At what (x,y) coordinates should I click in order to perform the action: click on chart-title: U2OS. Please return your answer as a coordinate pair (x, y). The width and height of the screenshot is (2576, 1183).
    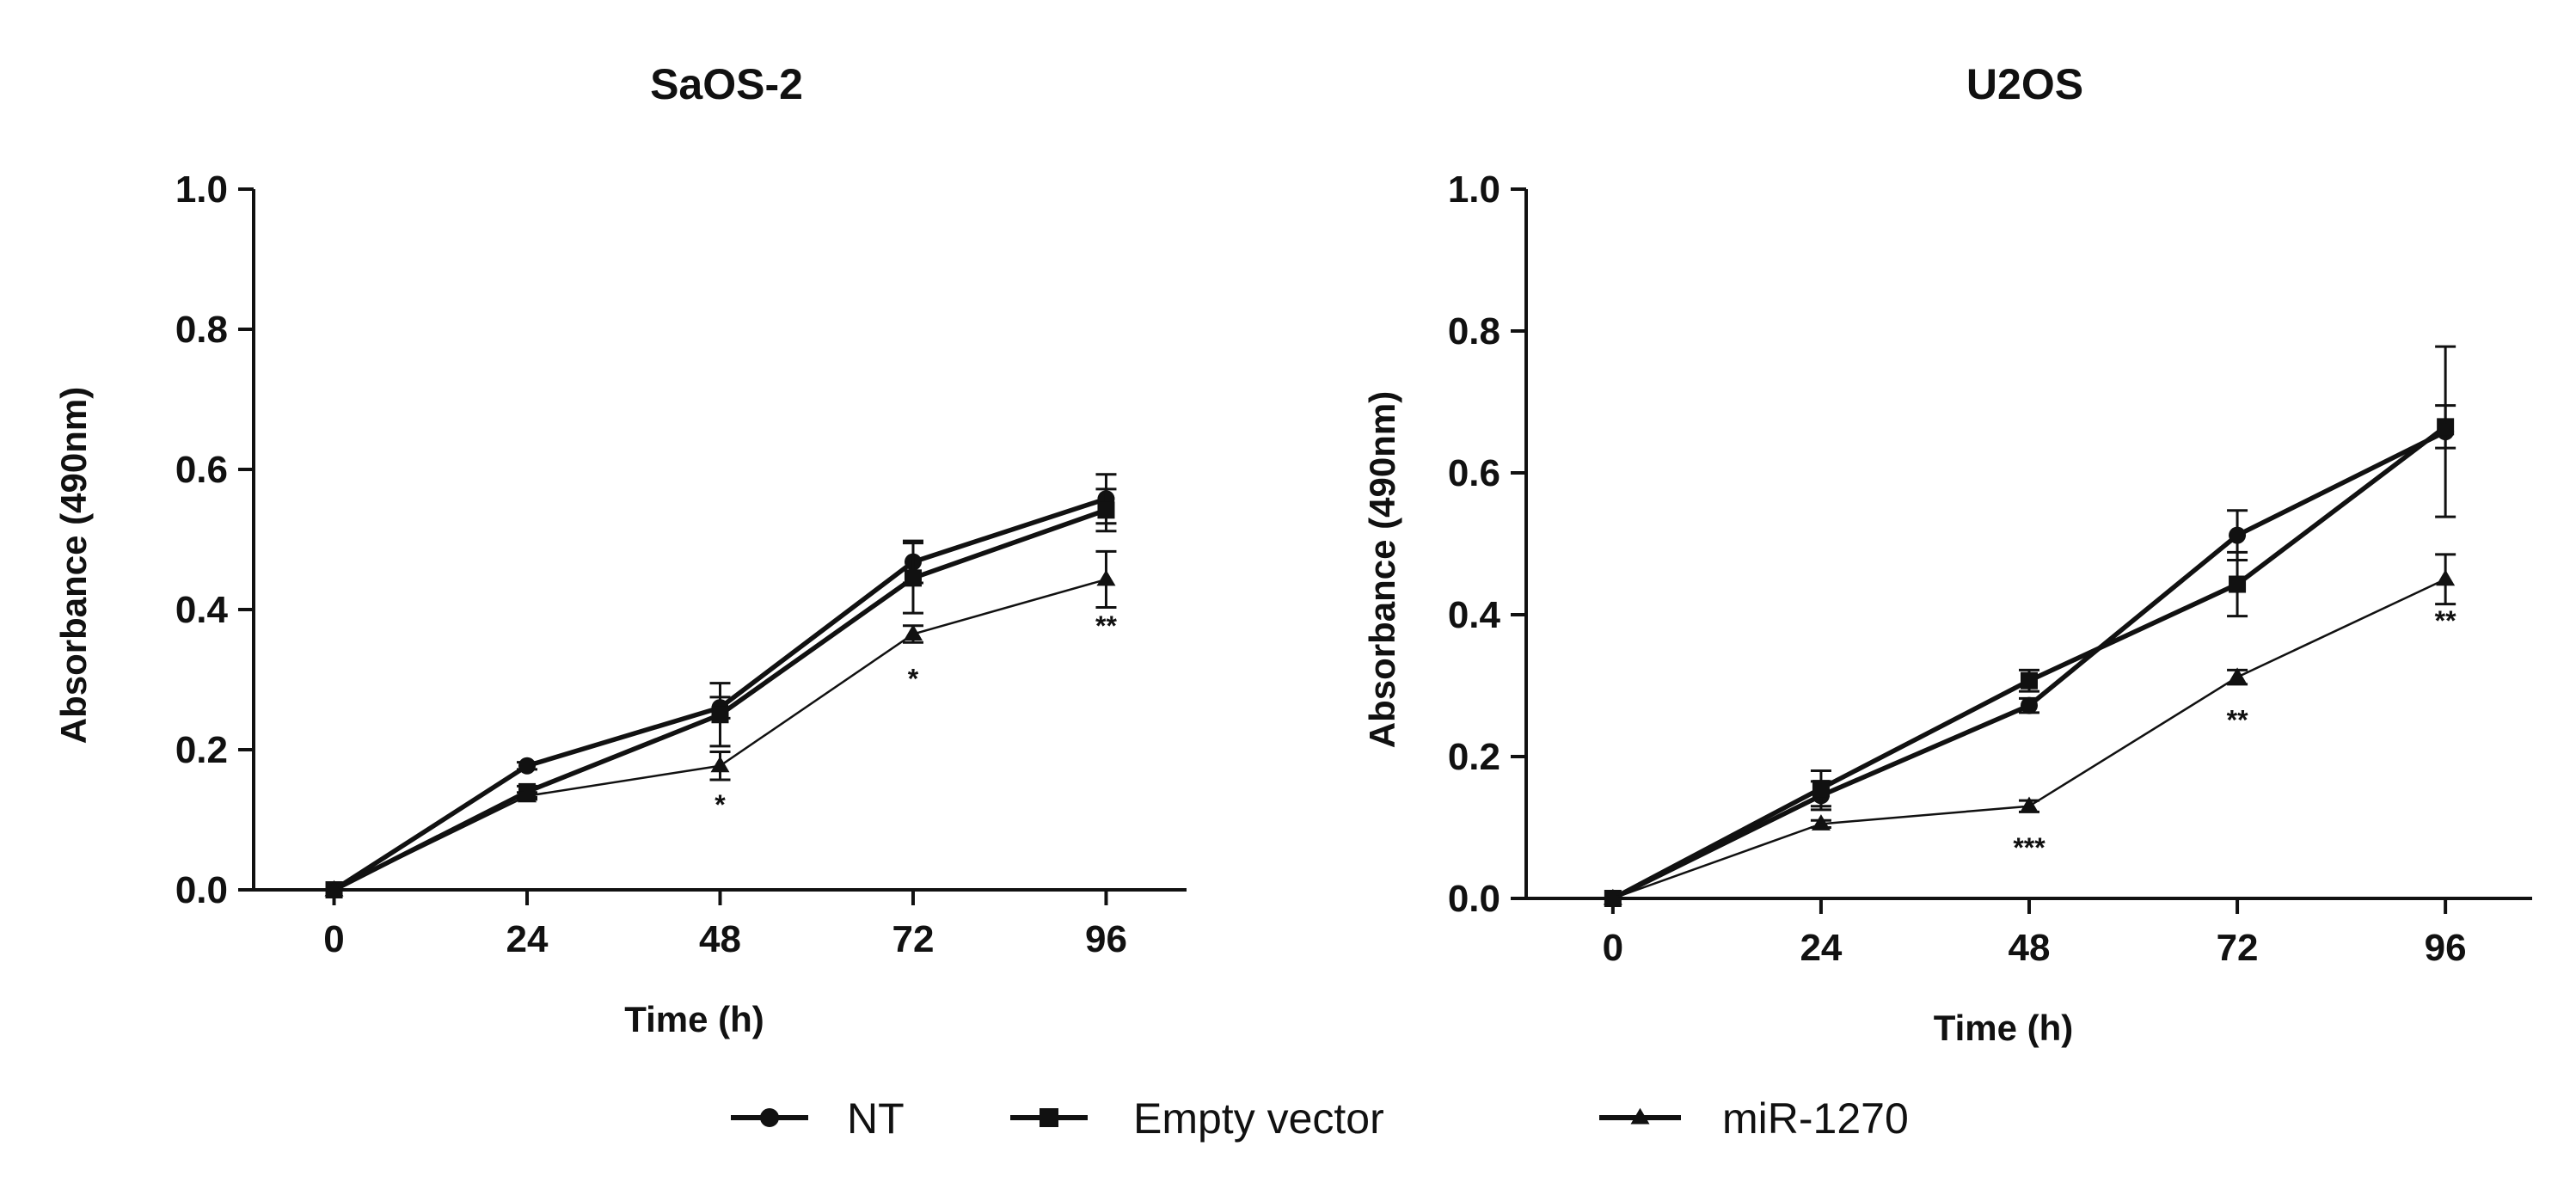
    Looking at the image, I should click on (2024, 84).